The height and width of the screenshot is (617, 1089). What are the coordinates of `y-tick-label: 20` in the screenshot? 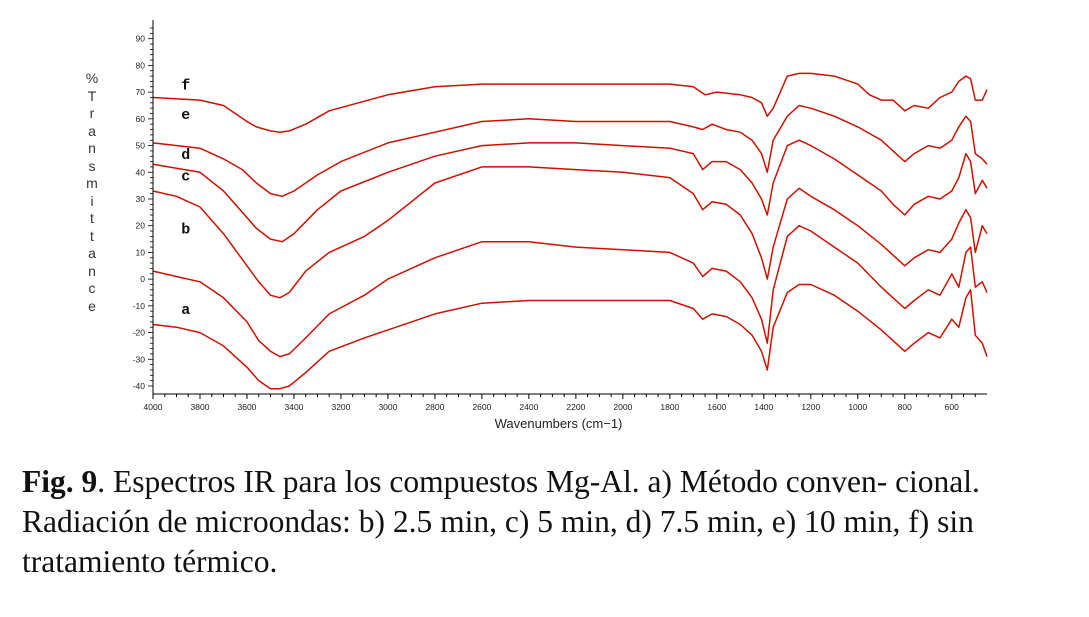 It's located at (141, 226).